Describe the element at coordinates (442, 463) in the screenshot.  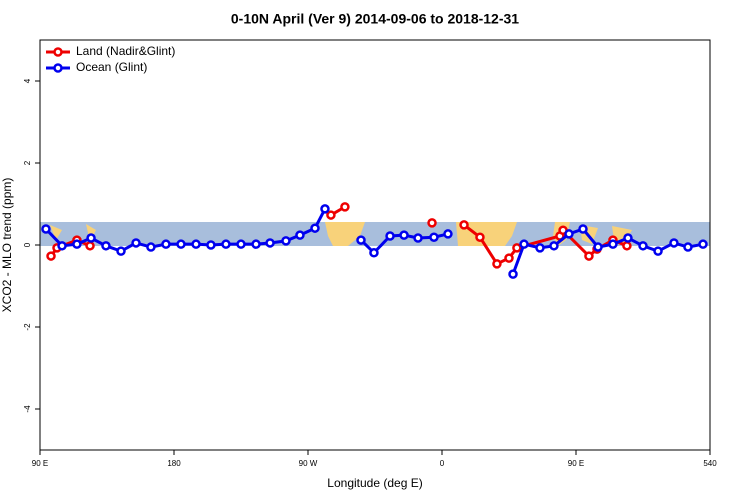
I see `x-tick-label: 0` at that location.